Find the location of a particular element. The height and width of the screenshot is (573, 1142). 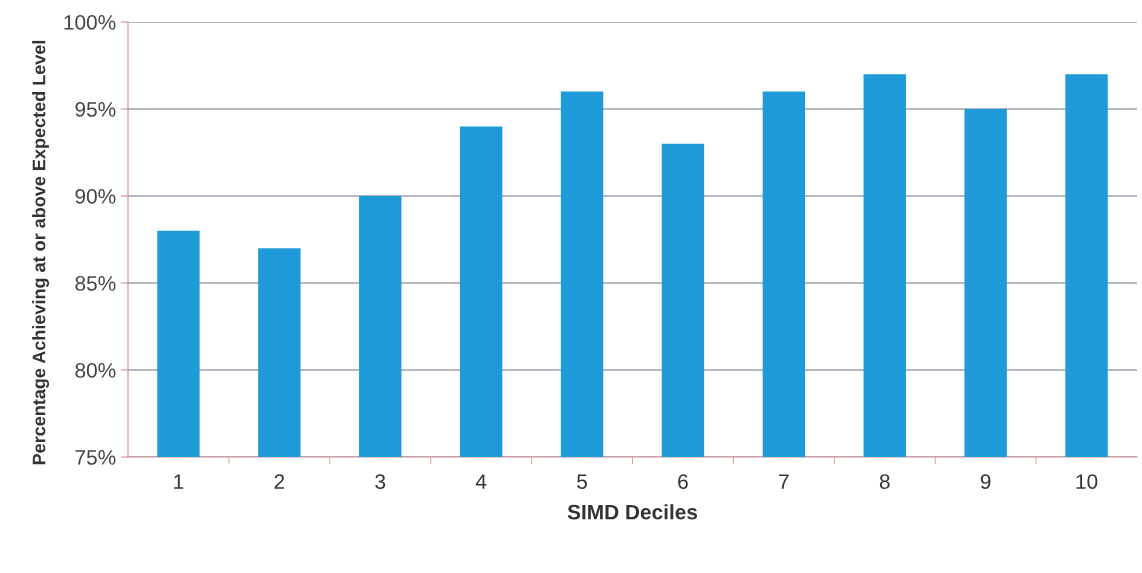

x-axis-title: SIMD Deciles is located at coordinates (632, 512).